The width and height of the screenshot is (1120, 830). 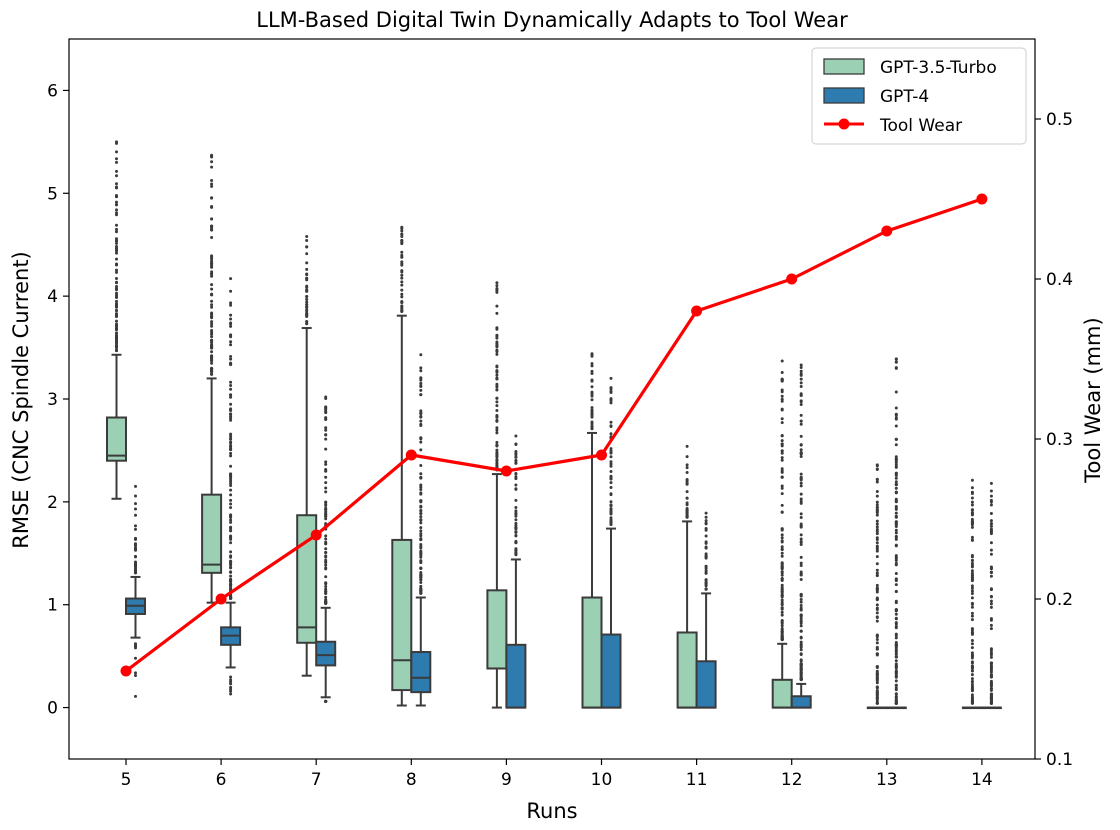 I want to click on x-tick-label-11: 11, so click(x=697, y=780).